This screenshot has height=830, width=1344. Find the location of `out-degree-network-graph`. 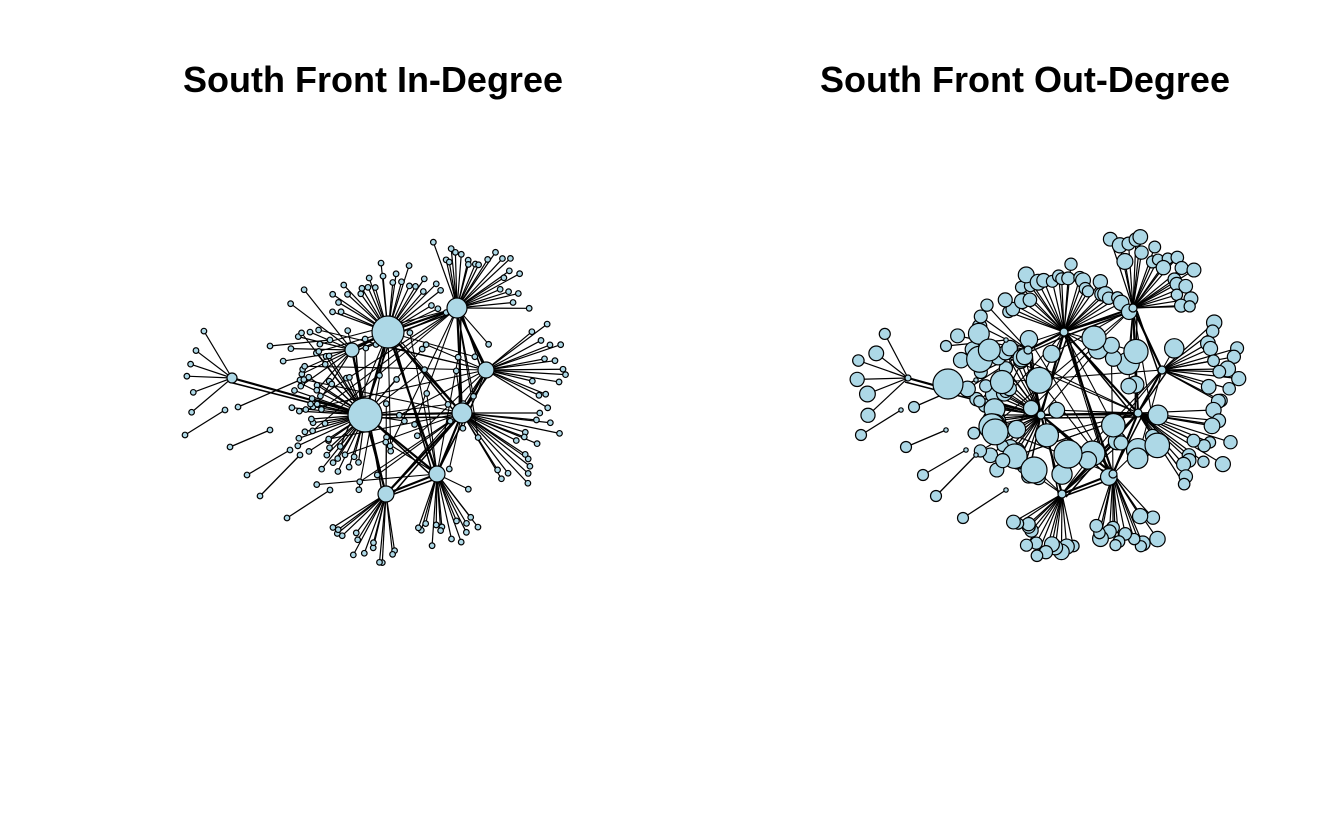

out-degree-network-graph is located at coordinates (1048, 395).